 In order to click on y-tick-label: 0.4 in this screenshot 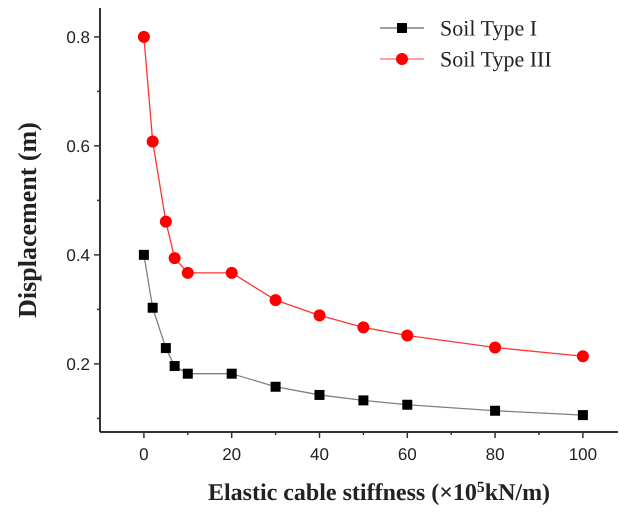, I will do `click(78, 255)`.